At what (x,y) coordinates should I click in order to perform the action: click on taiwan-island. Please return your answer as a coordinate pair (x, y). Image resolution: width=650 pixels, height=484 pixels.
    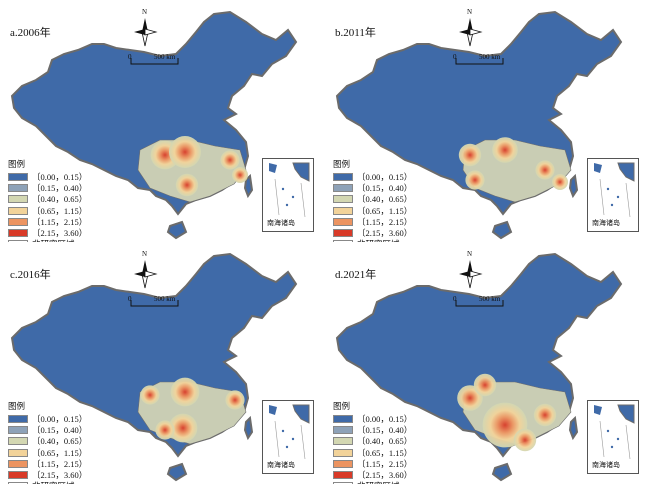
    Looking at the image, I should click on (573, 186).